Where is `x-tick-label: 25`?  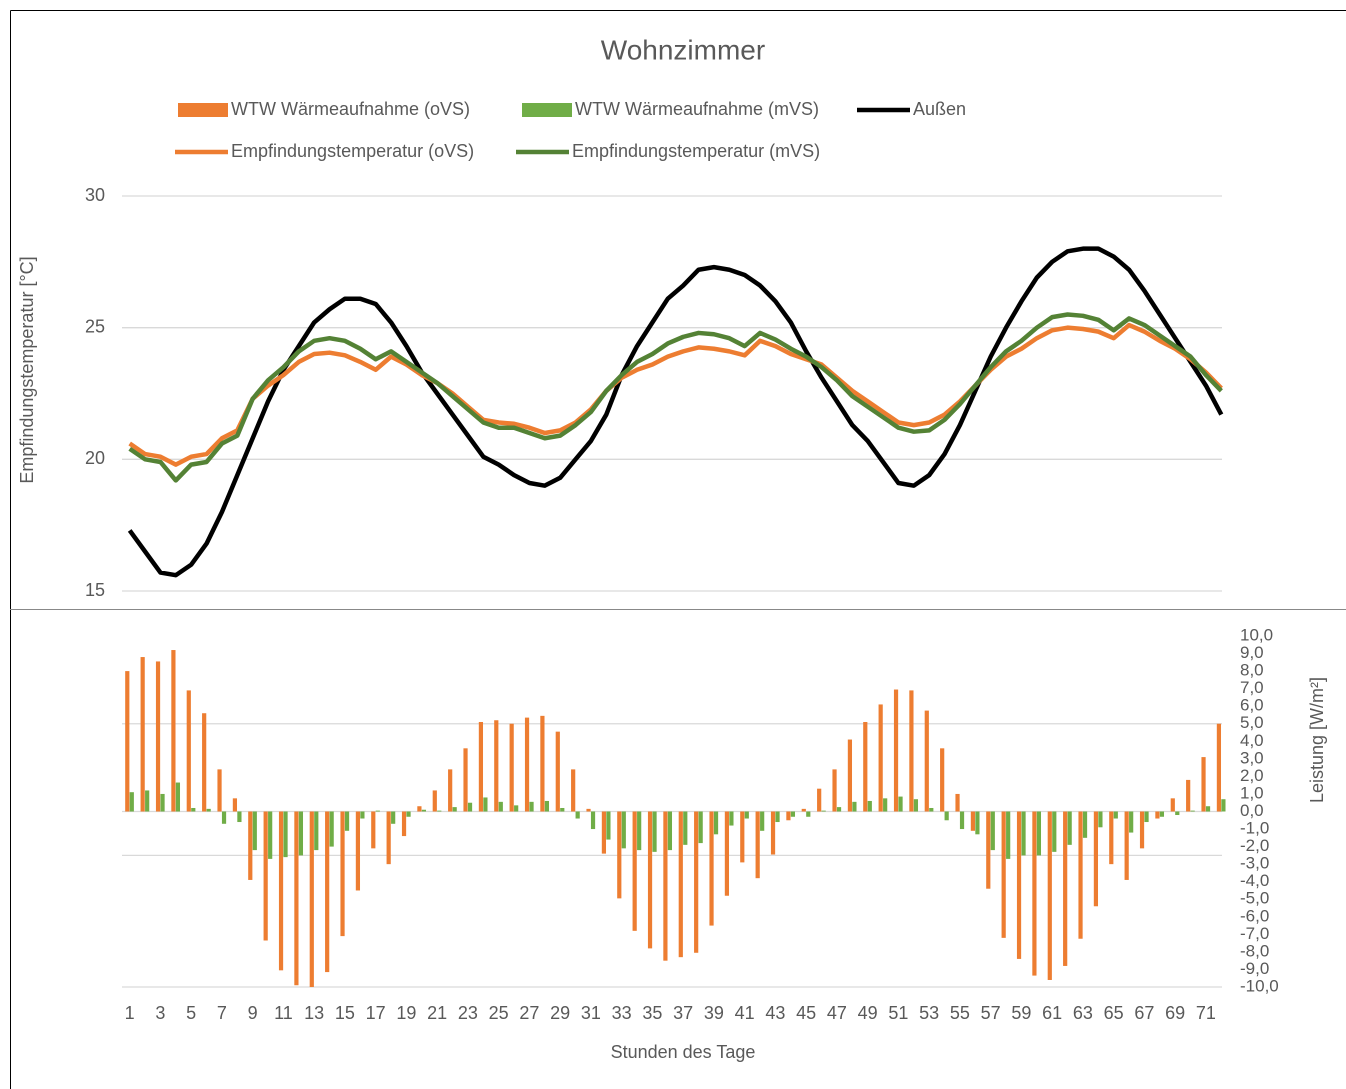 x-tick-label: 25 is located at coordinates (499, 1013).